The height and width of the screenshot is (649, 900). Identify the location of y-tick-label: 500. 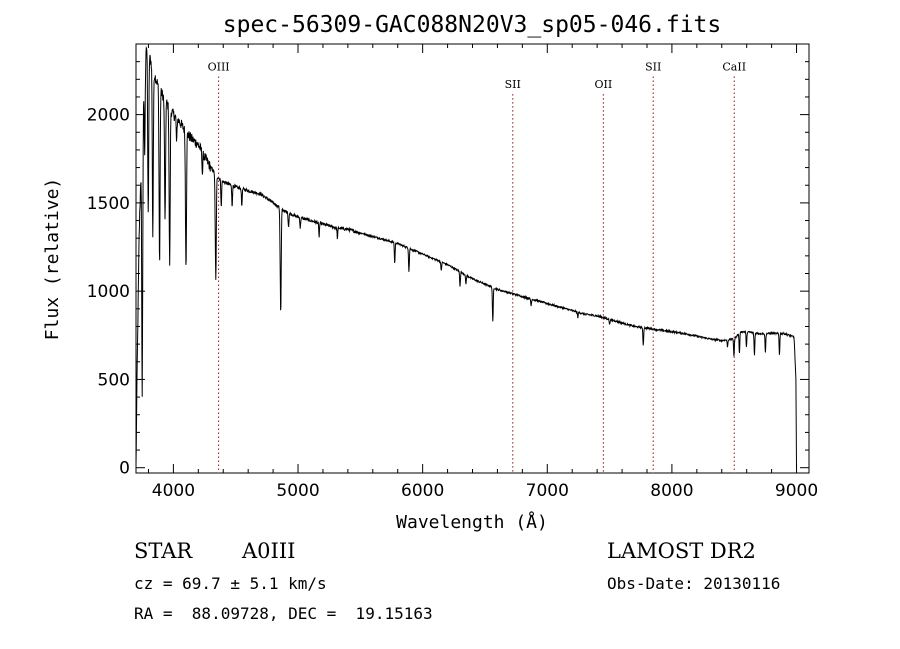
(114, 380).